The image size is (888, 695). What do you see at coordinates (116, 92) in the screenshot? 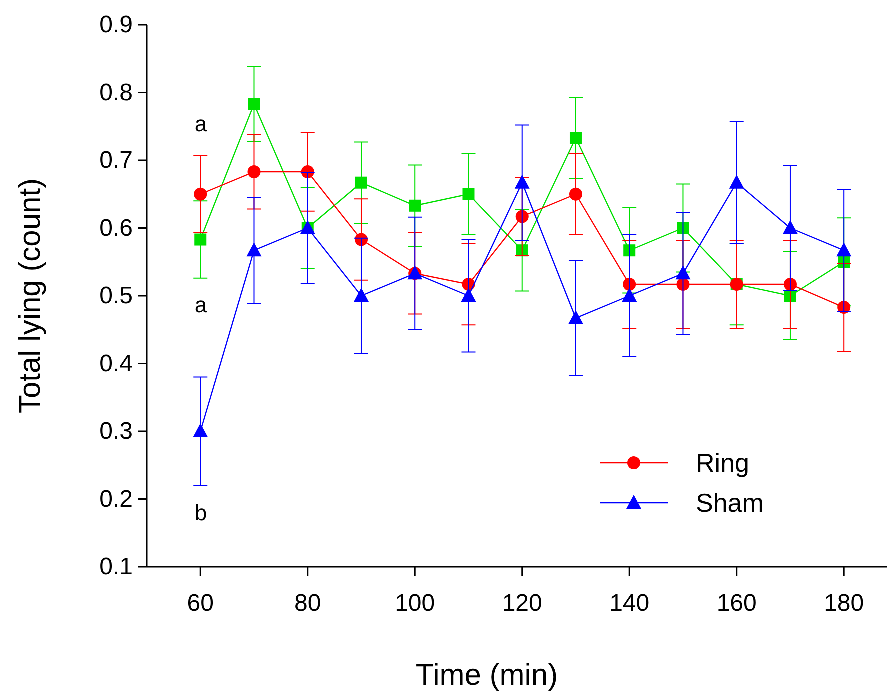
I see `y-tick-label: 0.8` at bounding box center [116, 92].